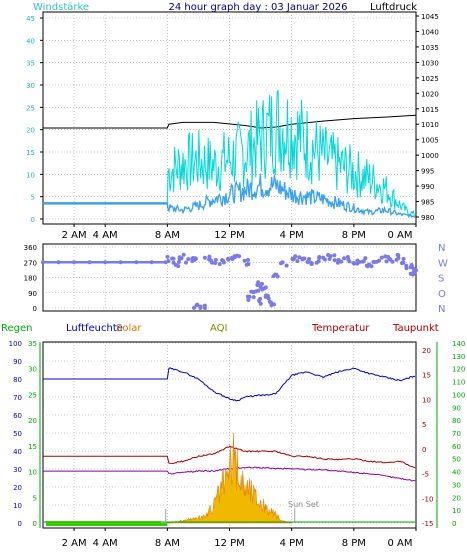  What do you see at coordinates (30, 86) in the screenshot?
I see `wind-tick-label: 30` at bounding box center [30, 86].